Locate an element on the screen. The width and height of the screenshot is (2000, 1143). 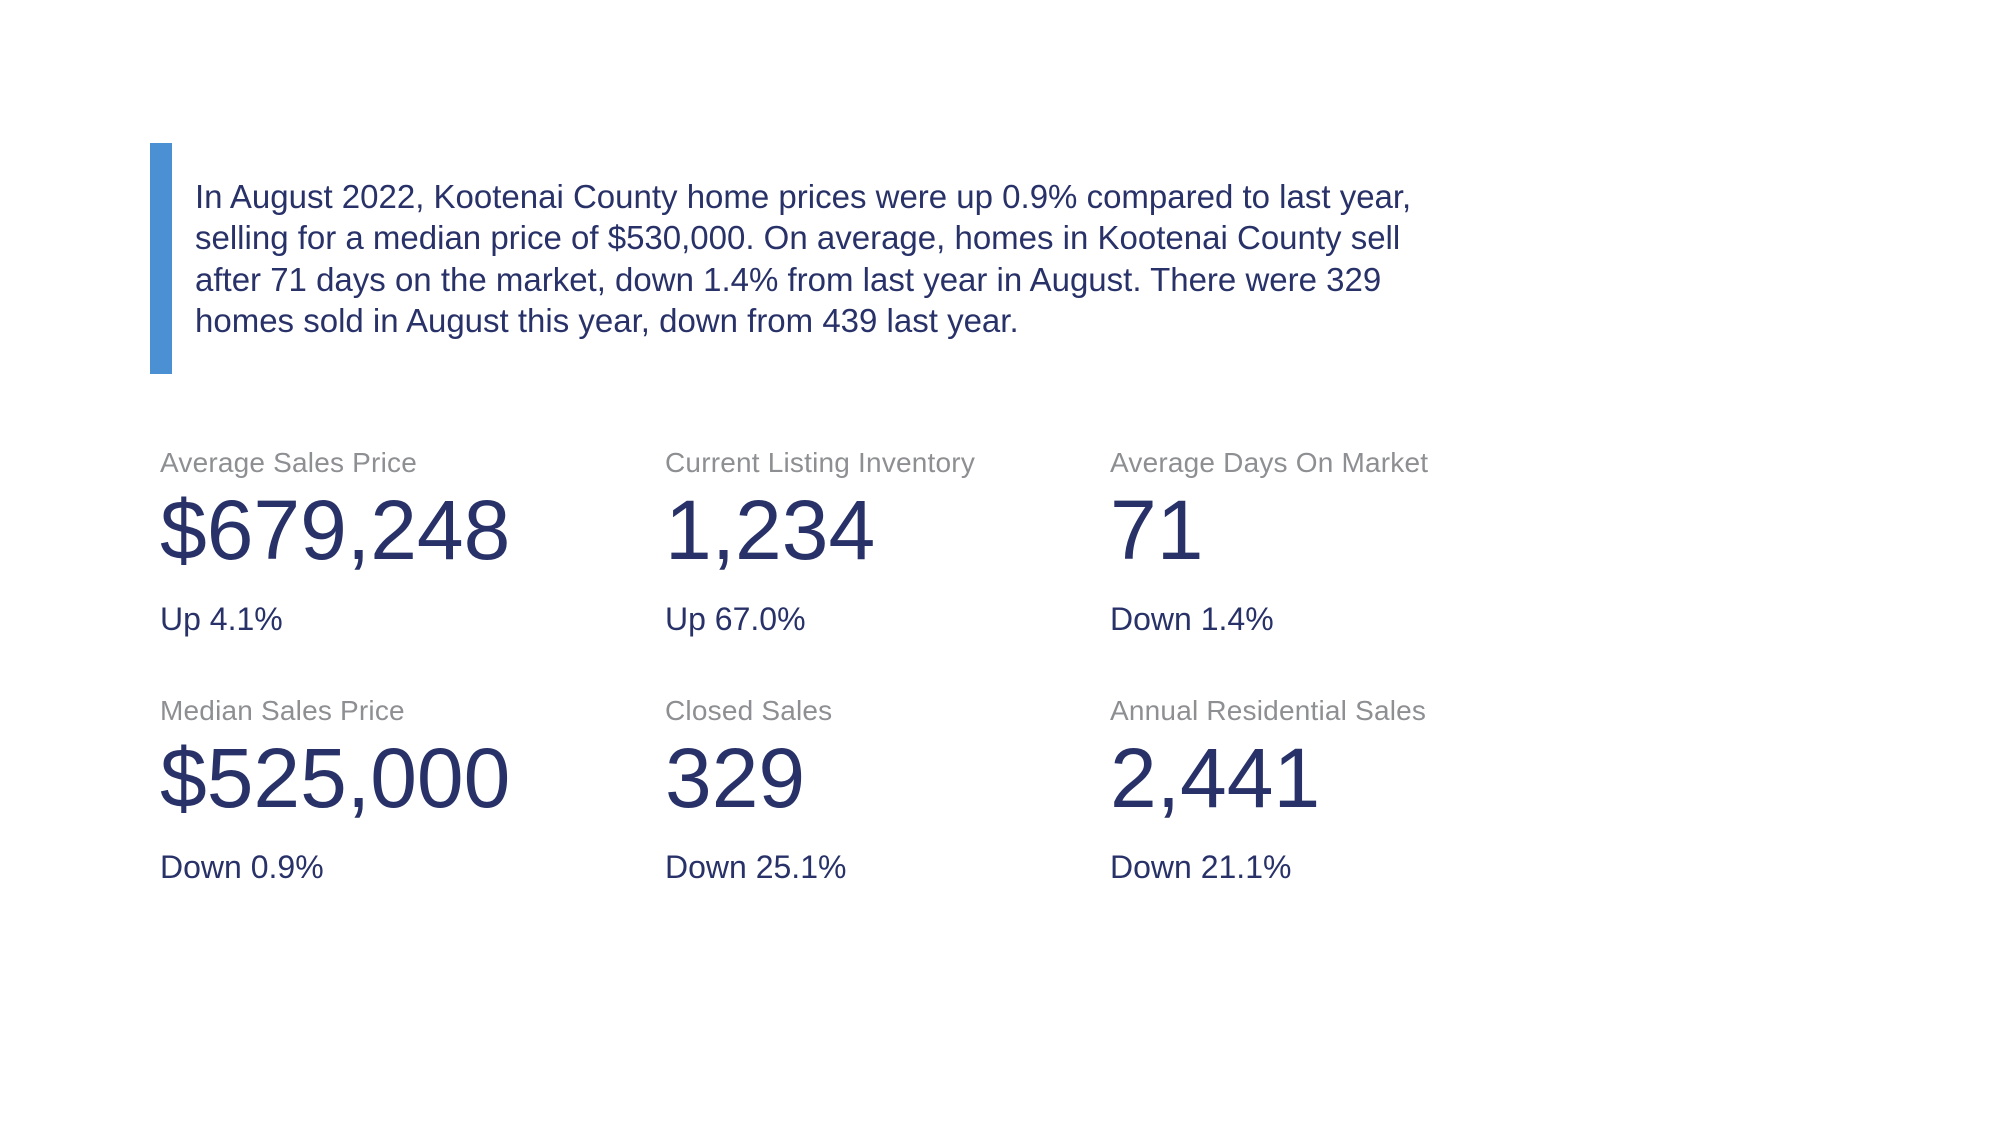
stat-change: Up 4.1% is located at coordinates (221, 618).